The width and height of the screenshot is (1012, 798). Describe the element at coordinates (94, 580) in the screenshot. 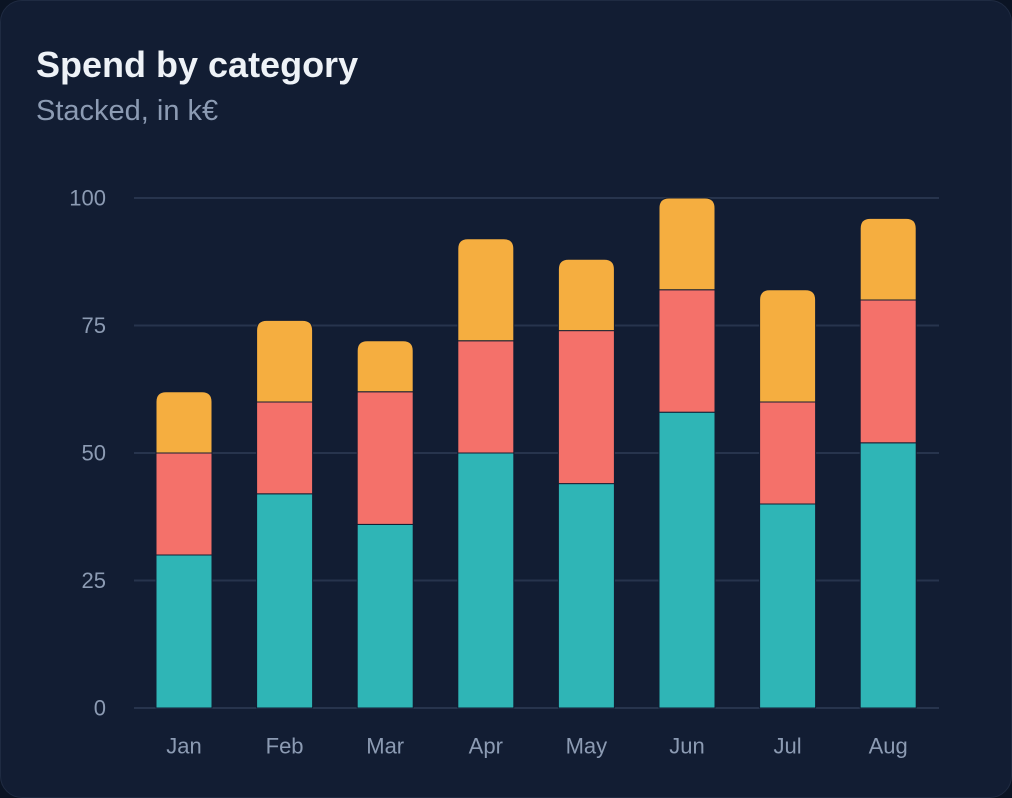

I see `y-tick-label: 25` at that location.